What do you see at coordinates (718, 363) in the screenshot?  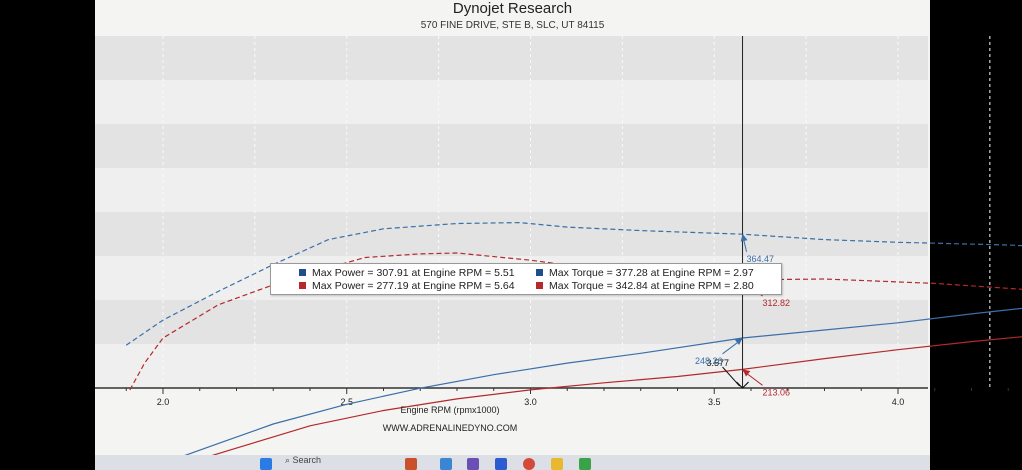 I see `cursor-label: 3.577` at bounding box center [718, 363].